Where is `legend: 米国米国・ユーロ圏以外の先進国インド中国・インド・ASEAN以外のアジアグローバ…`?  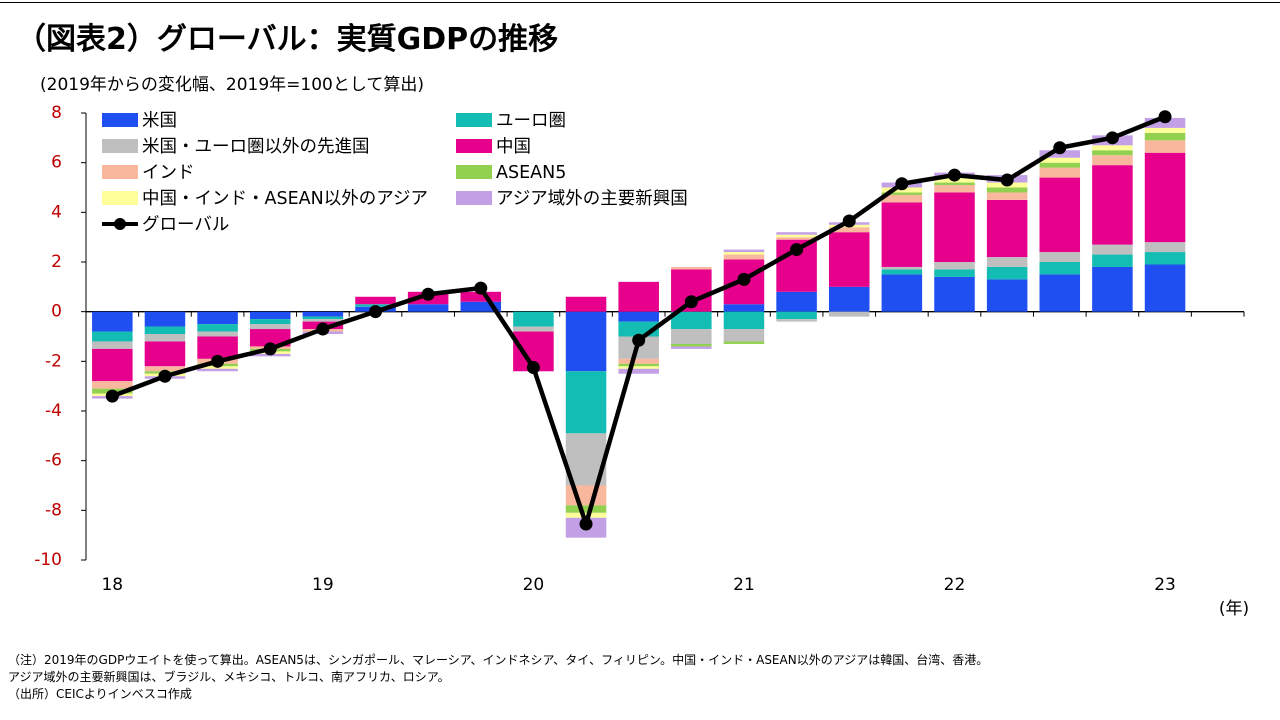
legend: 米国米国・ユーロ圏以外の先進国インド中国・インド・ASEAN以外のアジアグローバ… is located at coordinates (395, 173).